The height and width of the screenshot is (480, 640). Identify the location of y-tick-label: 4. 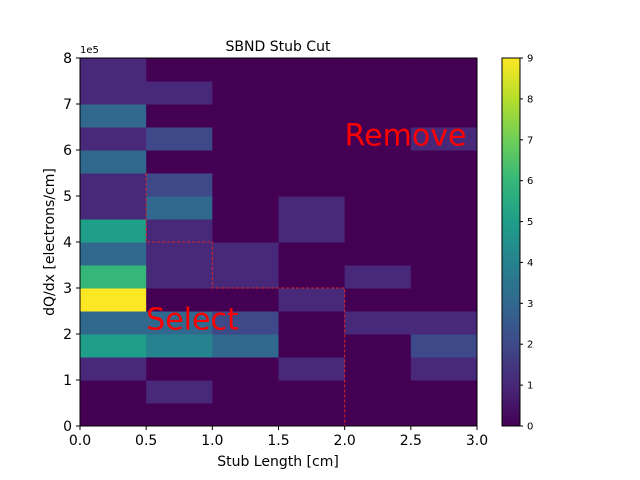
(67, 243).